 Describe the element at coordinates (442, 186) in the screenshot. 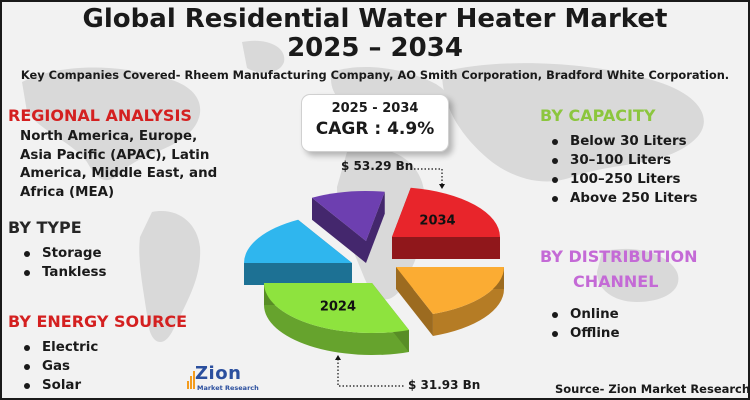

I see `leader-arrow-2034` at that location.